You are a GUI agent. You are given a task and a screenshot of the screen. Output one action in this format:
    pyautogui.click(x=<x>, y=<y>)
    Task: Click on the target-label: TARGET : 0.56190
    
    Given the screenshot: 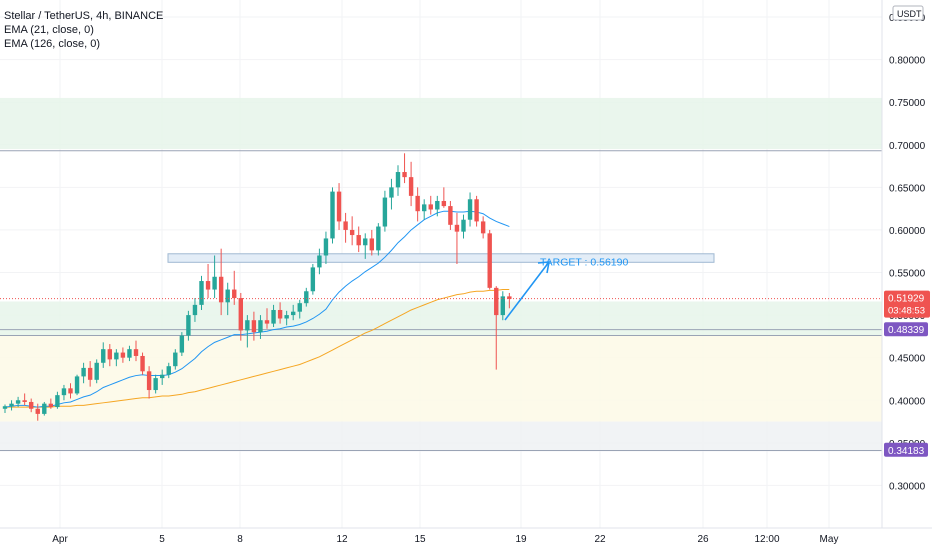 What is the action you would take?
    pyautogui.click(x=584, y=262)
    